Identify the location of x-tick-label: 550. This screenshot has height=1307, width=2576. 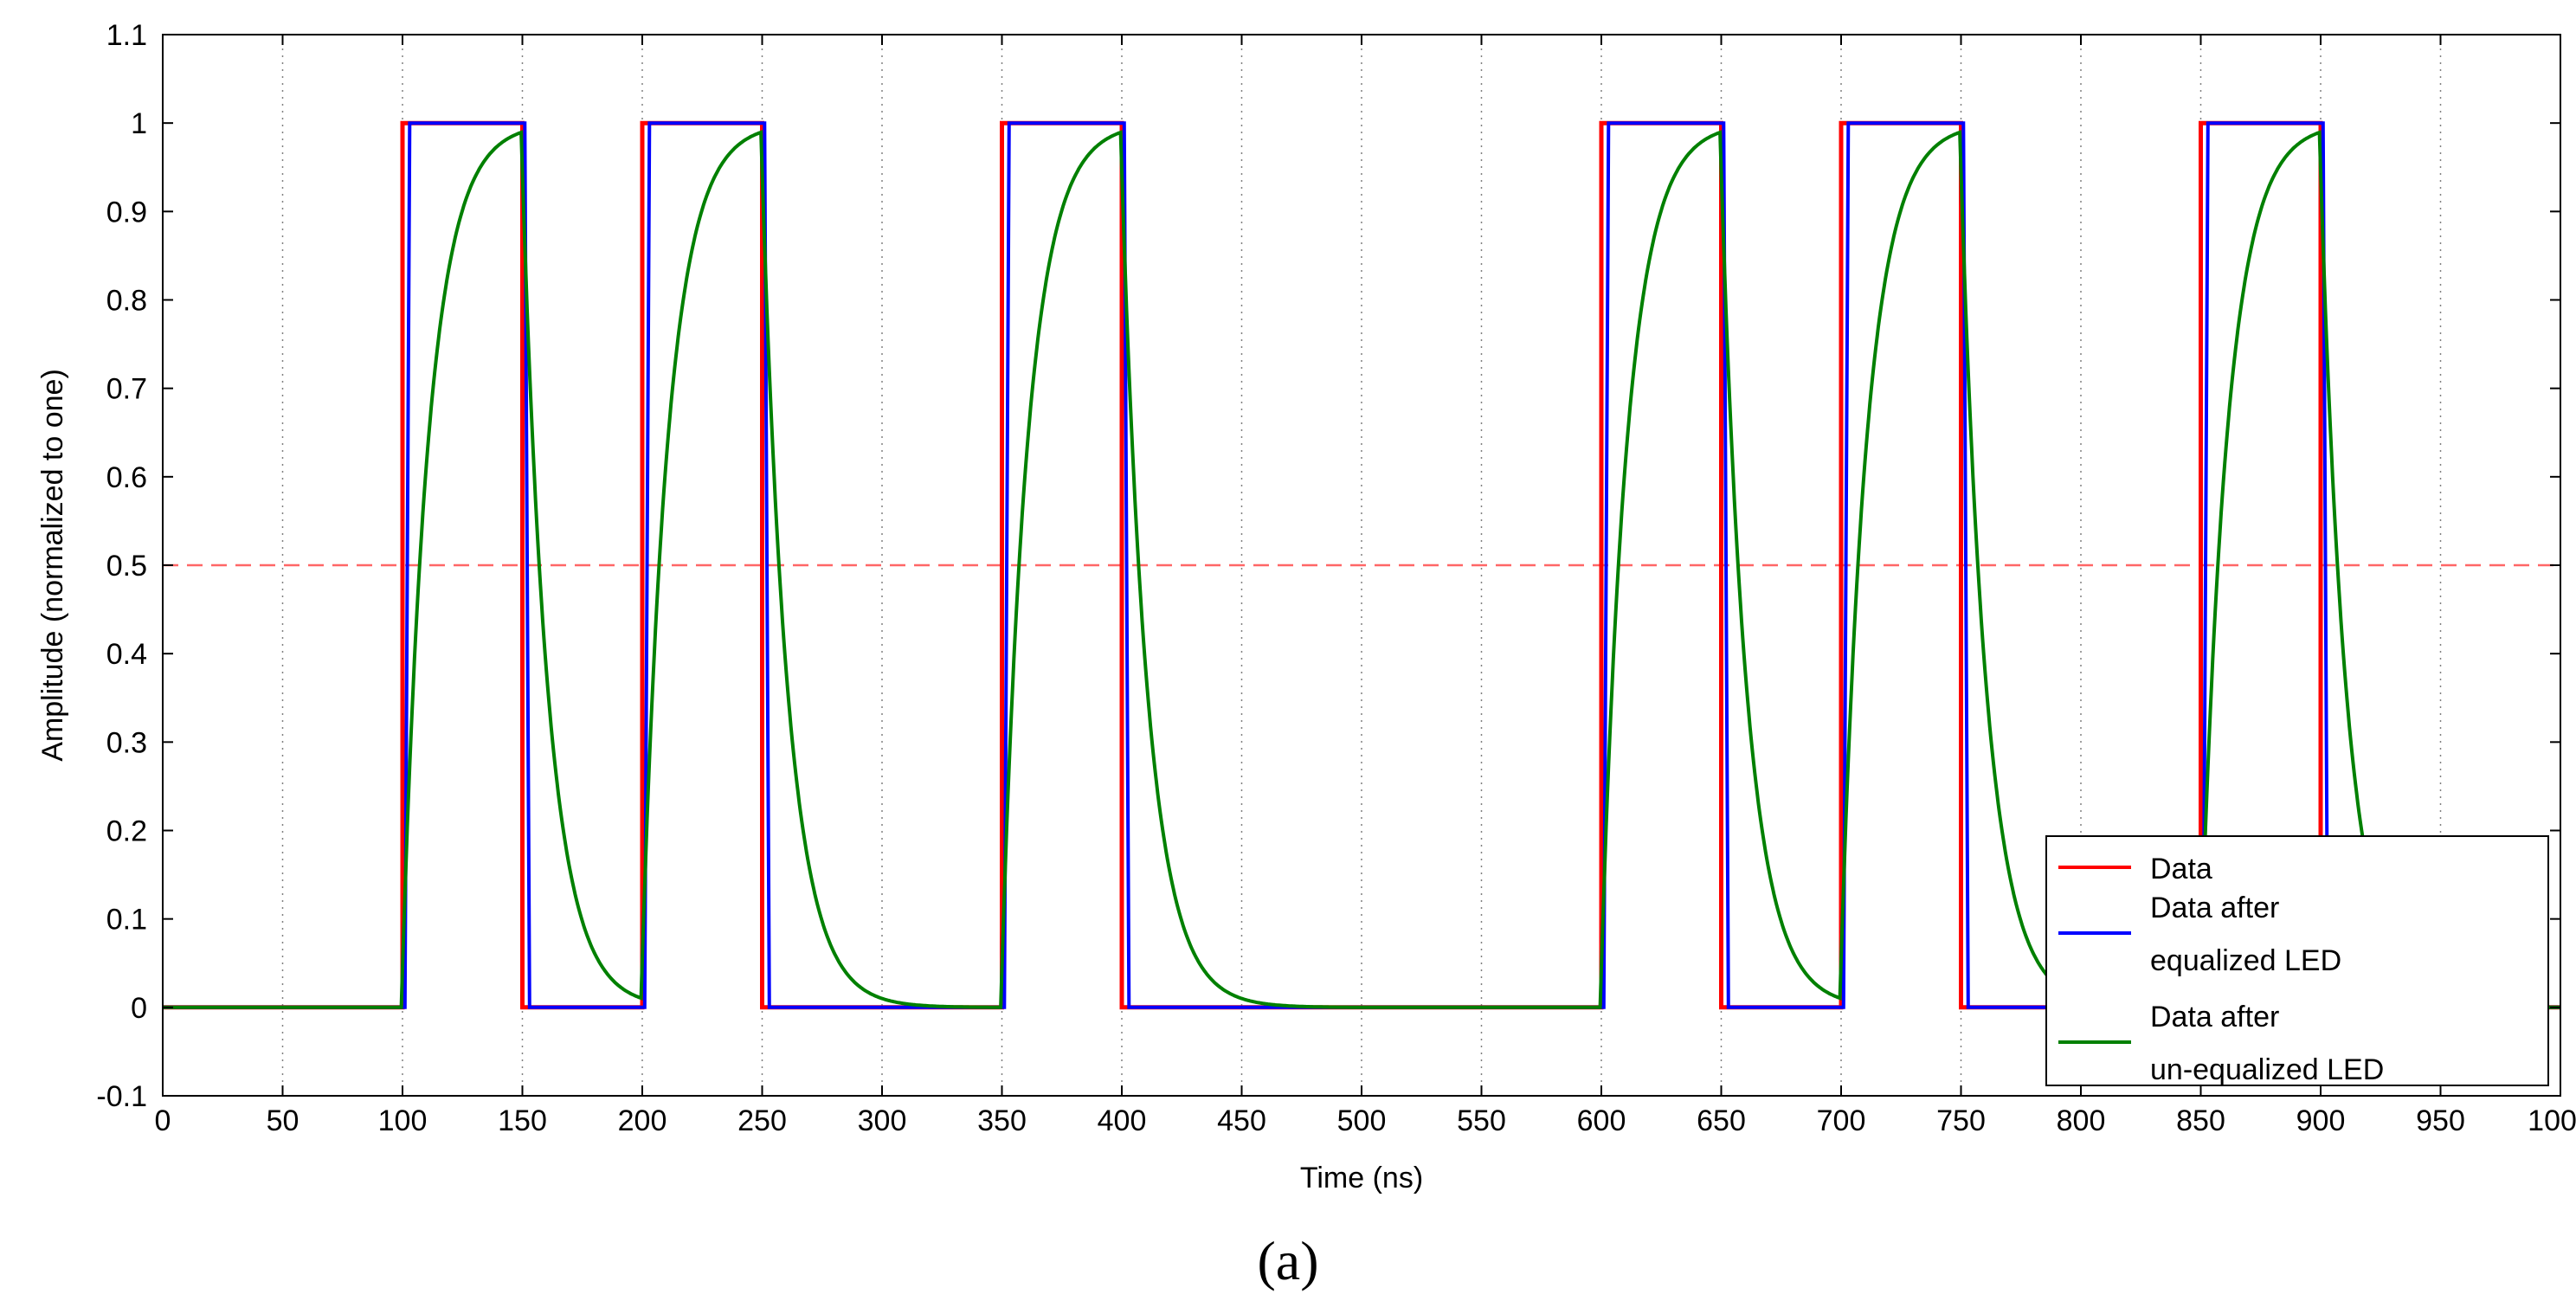
(1481, 1120).